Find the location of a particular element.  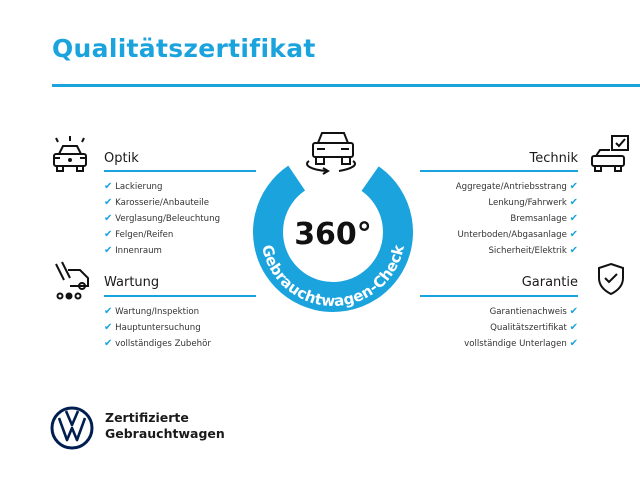

list-item: Qualitätszertifikat ✔ is located at coordinates (534, 327).